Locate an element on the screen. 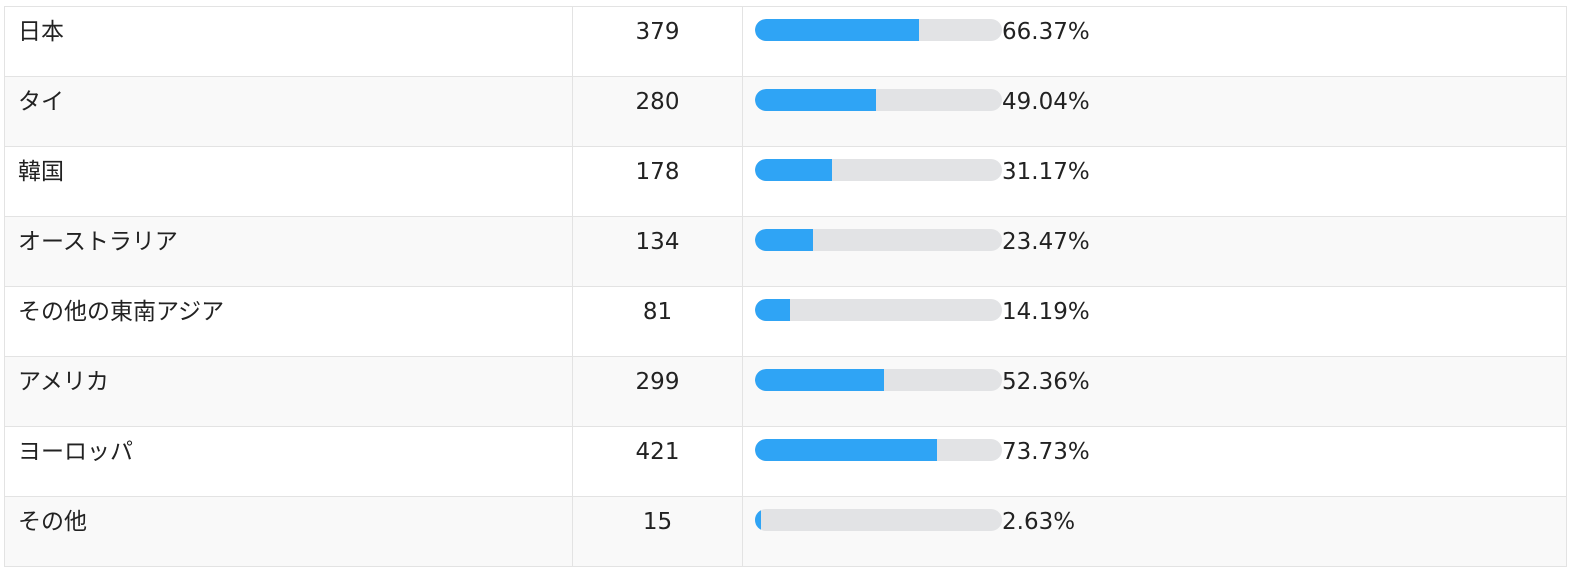  row-count: 280 is located at coordinates (658, 111).